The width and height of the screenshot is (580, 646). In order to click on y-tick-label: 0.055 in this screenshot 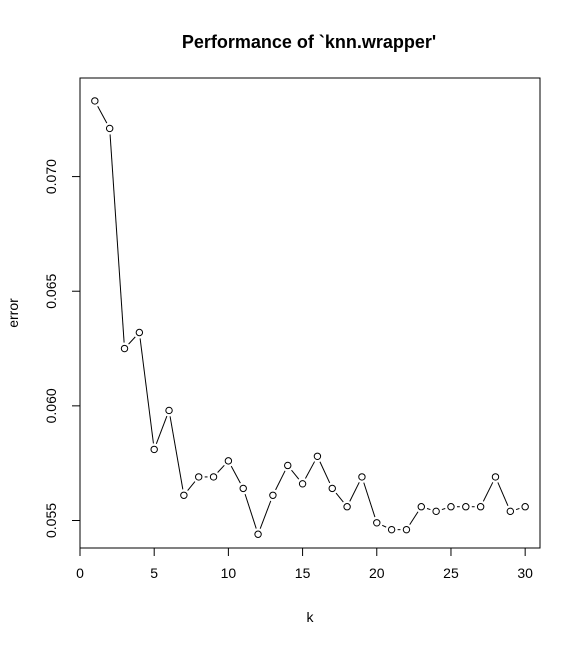, I will do `click(51, 520)`.